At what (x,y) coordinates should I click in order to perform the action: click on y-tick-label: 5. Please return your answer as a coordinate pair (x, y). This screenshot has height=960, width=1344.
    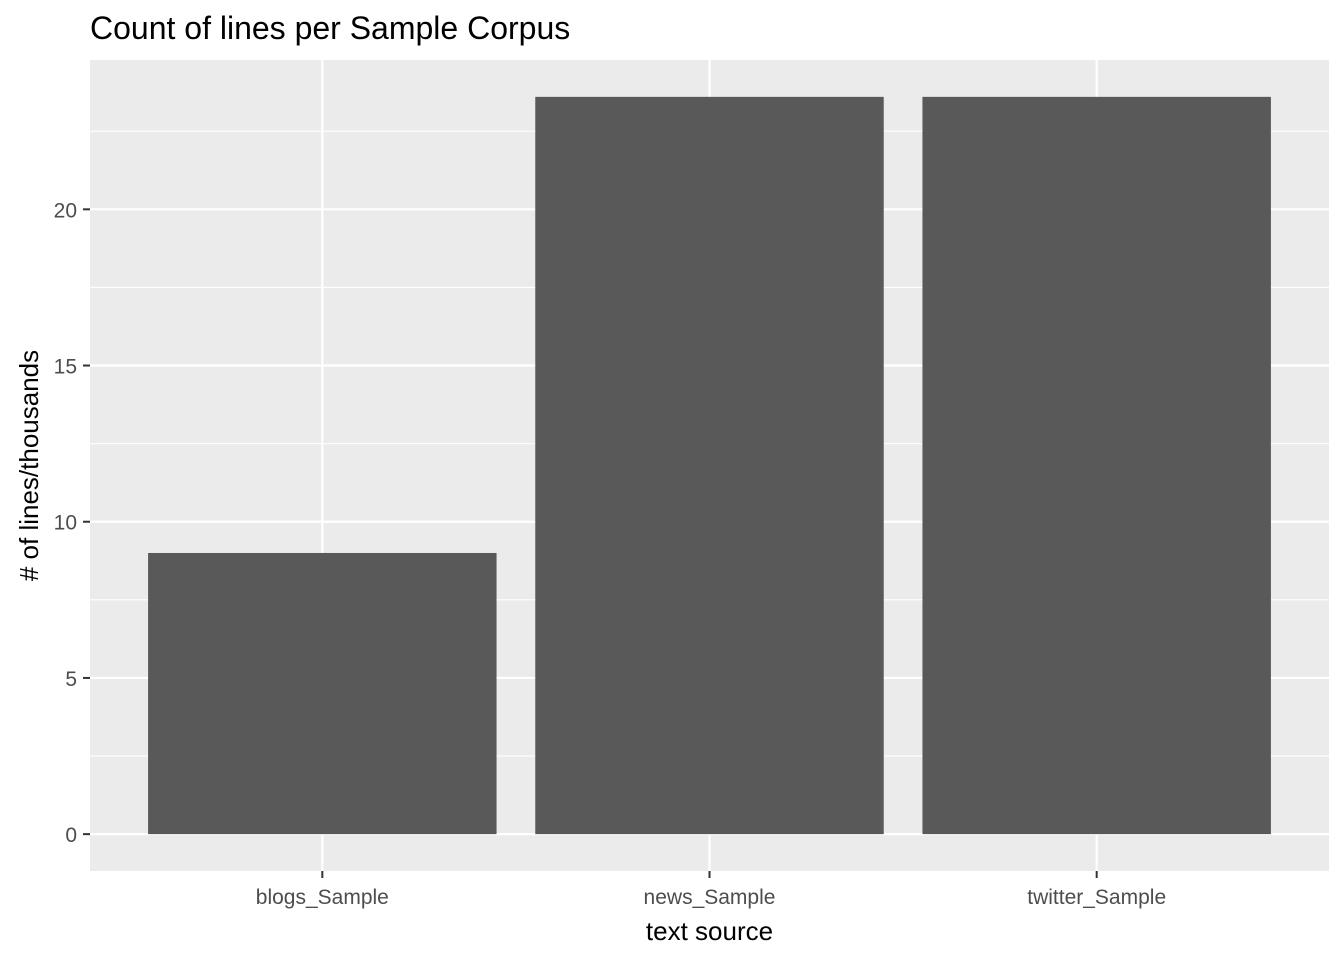
    Looking at the image, I should click on (71, 679).